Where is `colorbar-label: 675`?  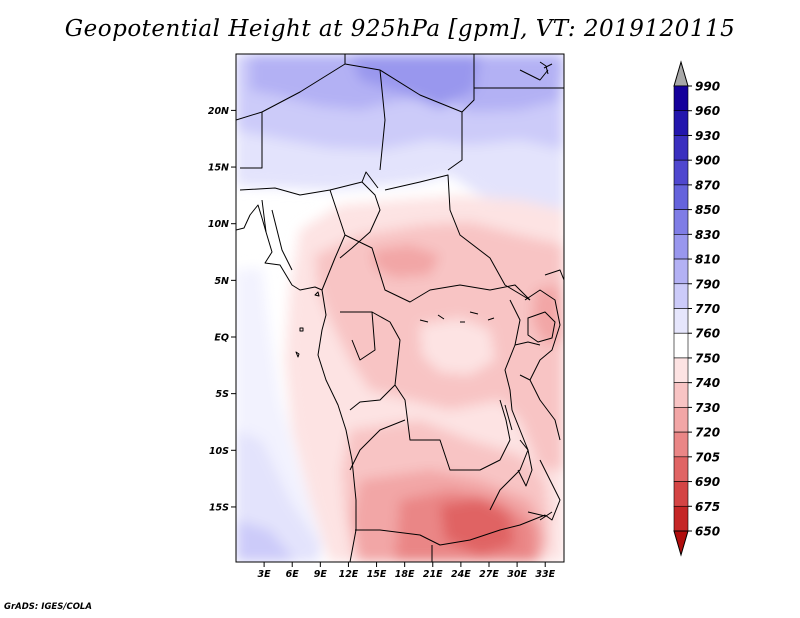 colorbar-label: 675 is located at coordinates (707, 507).